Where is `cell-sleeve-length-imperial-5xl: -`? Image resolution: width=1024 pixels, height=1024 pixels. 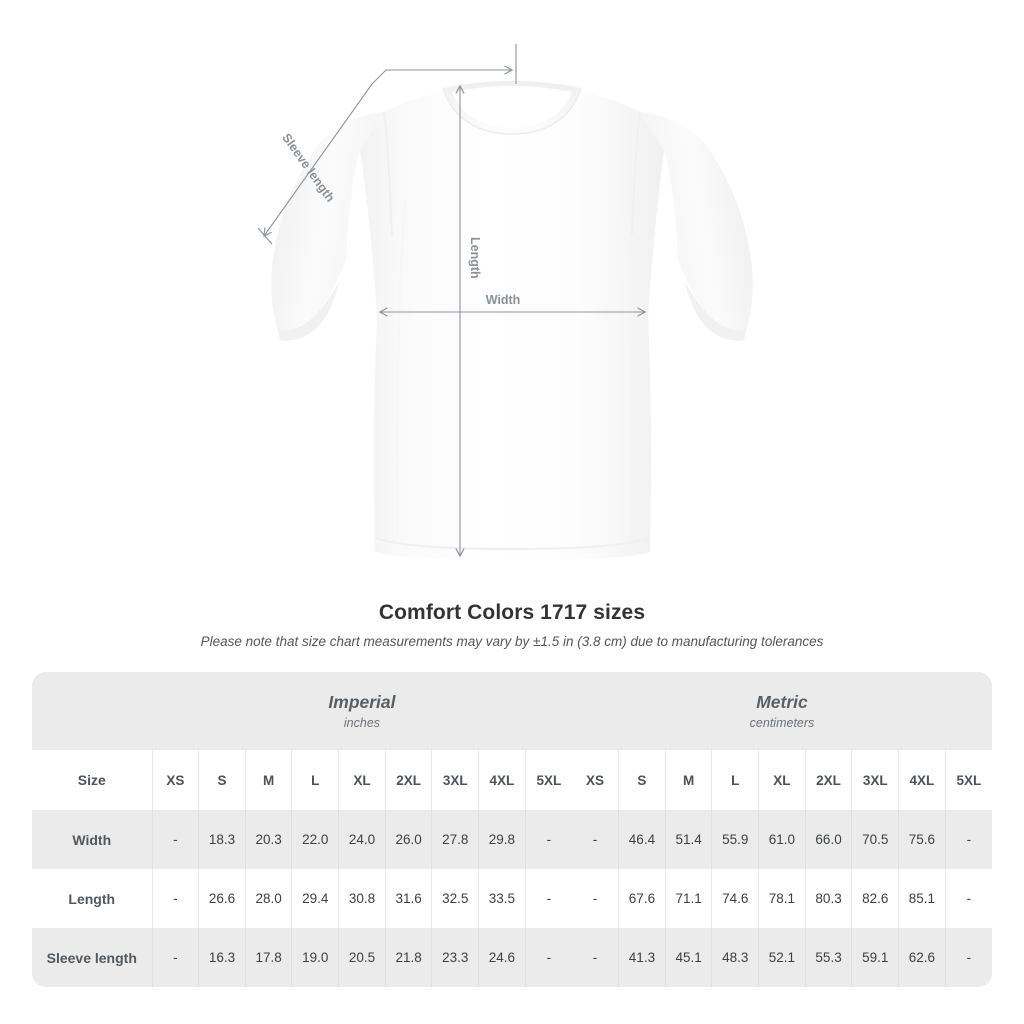
cell-sleeve-length-imperial-5xl: - is located at coordinates (548, 957).